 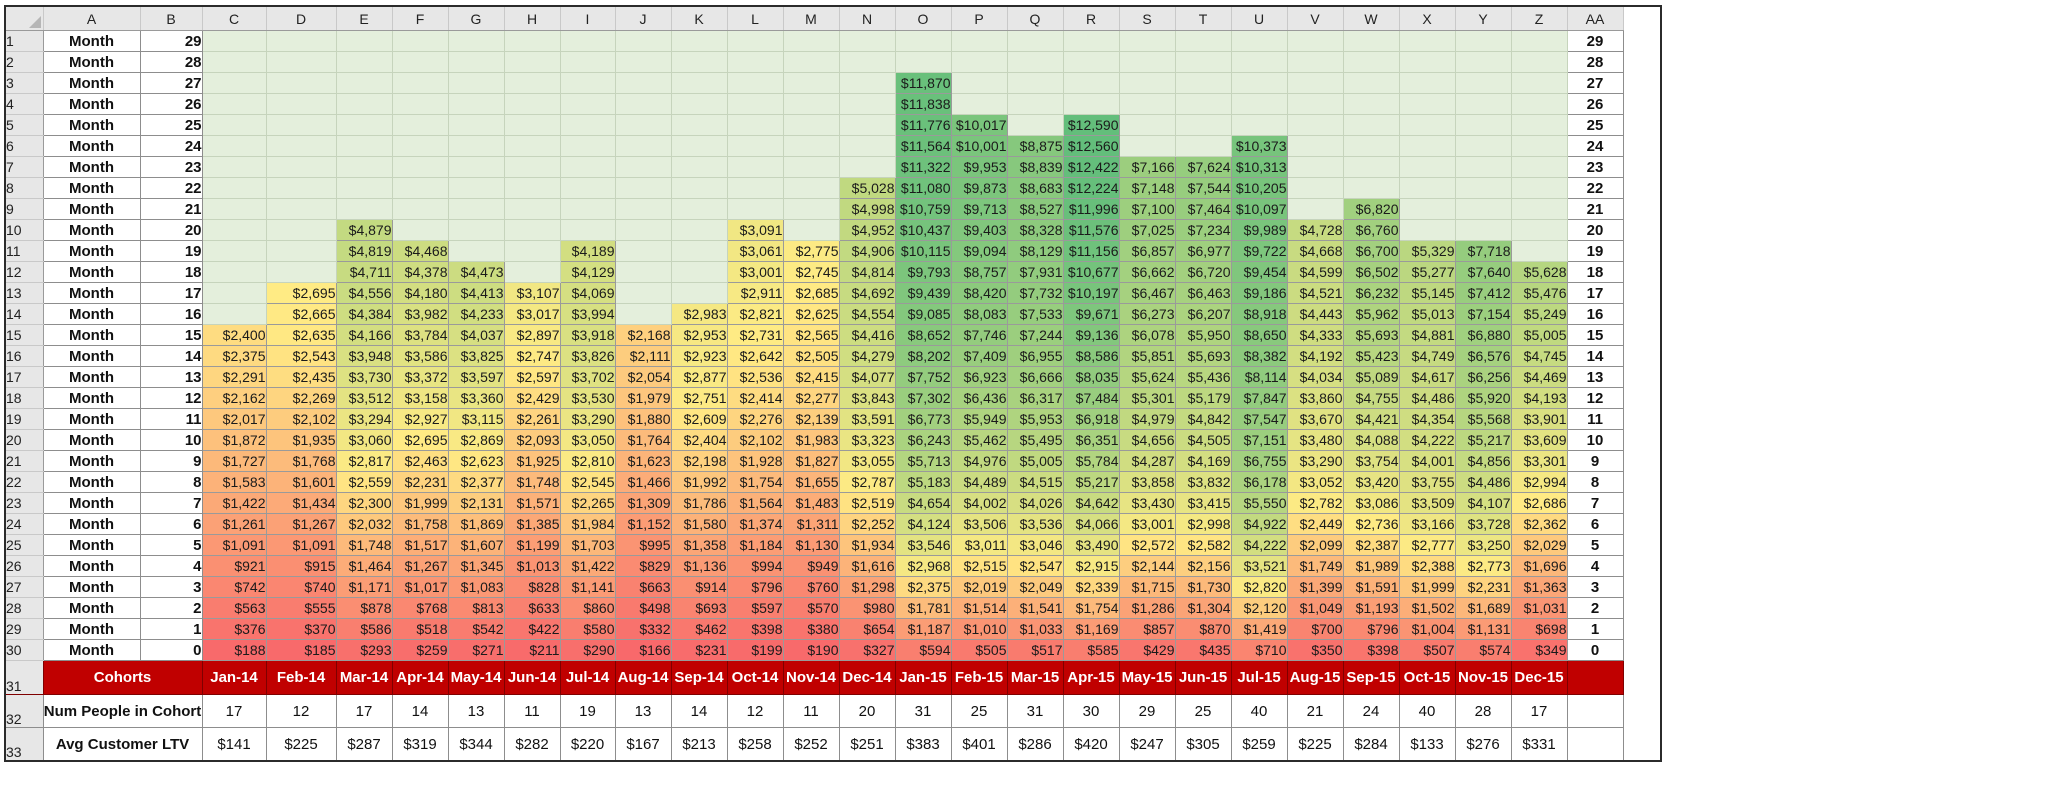 What do you see at coordinates (1483, 566) in the screenshot?
I see `ltv-value-cell: $2,773` at bounding box center [1483, 566].